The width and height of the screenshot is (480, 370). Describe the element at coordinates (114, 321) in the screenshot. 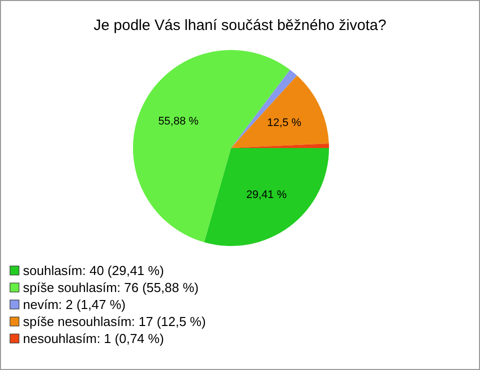

I see `legend-label: spíše nesouhlasím: 17 (12,5 %)` at that location.